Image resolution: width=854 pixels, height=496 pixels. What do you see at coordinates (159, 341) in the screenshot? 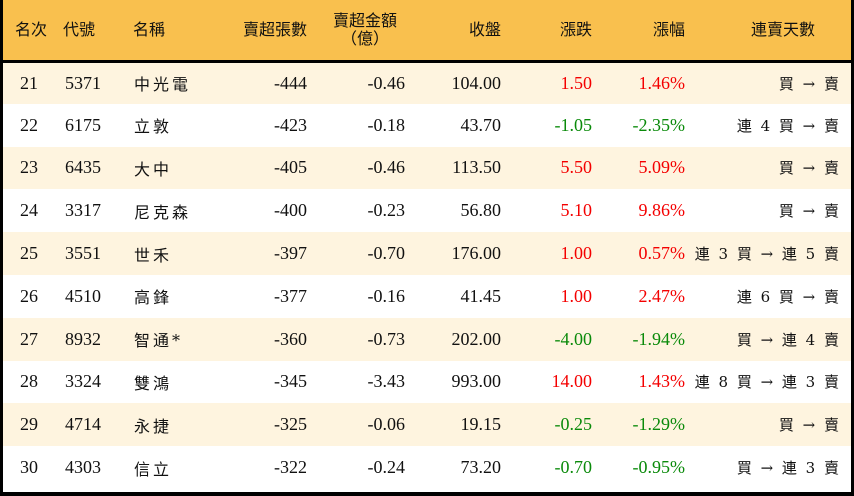
I see `cell-name: 智通*` at bounding box center [159, 341].